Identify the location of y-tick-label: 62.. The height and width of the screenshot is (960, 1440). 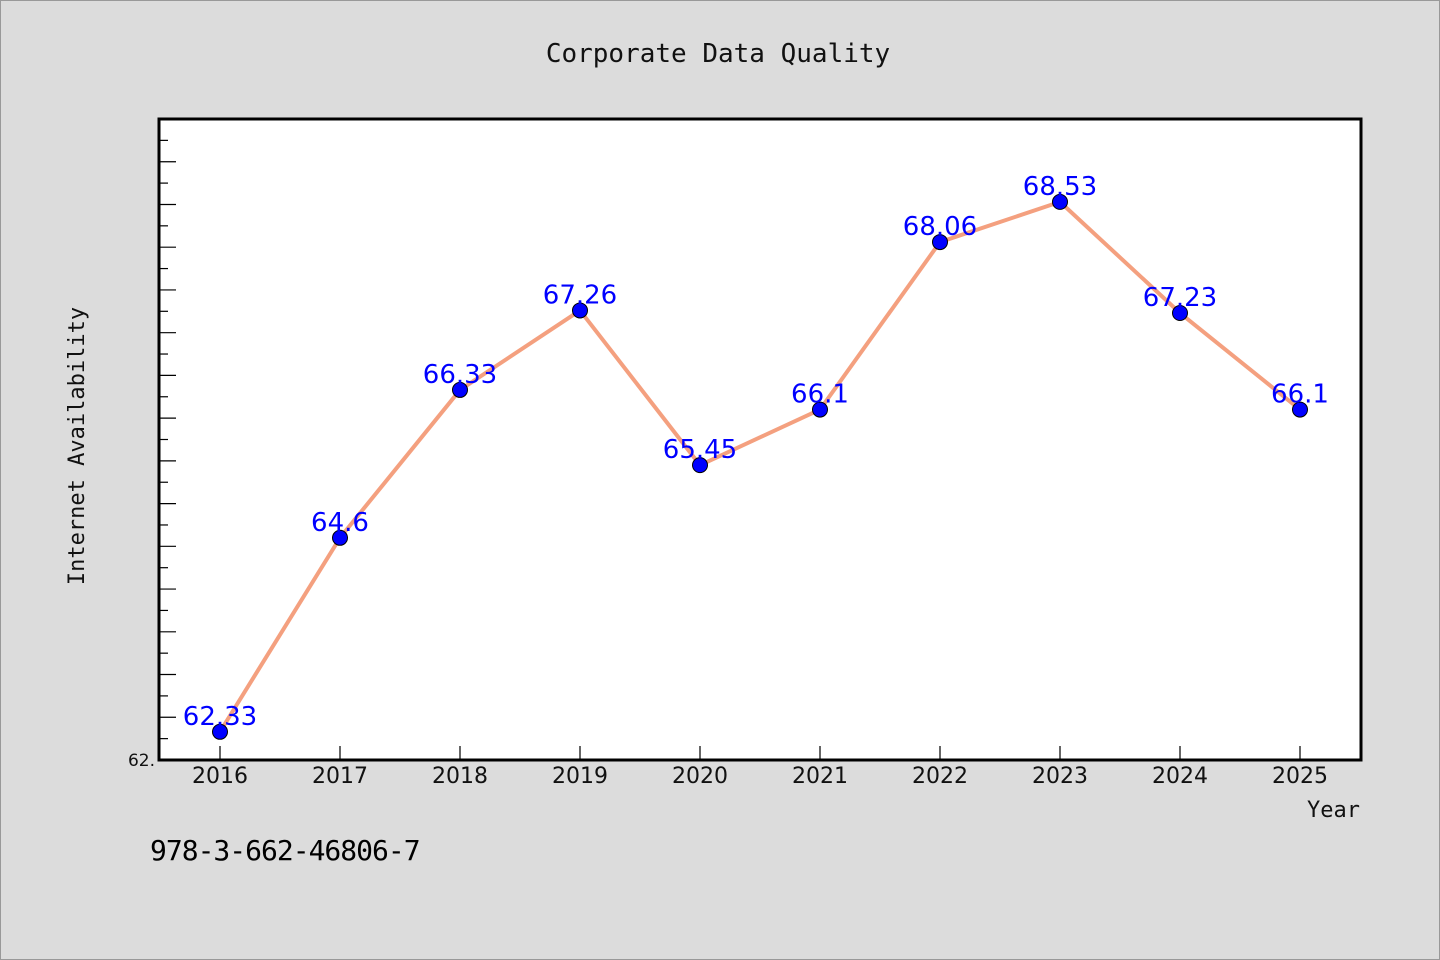
(141, 761).